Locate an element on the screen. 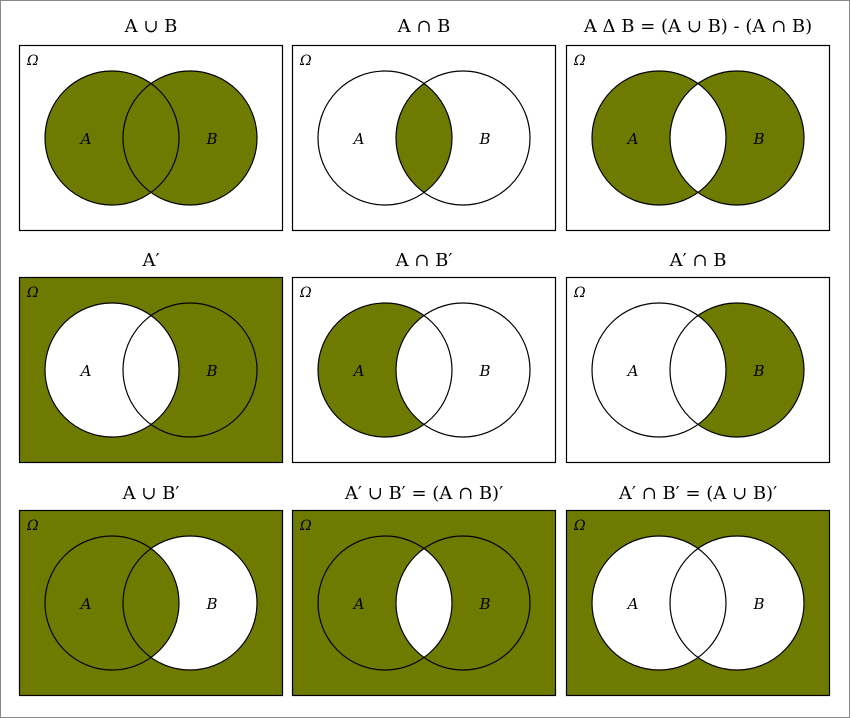 Image resolution: width=850 pixels, height=718 pixels. panel-title: A ∩ B is located at coordinates (424, 26).